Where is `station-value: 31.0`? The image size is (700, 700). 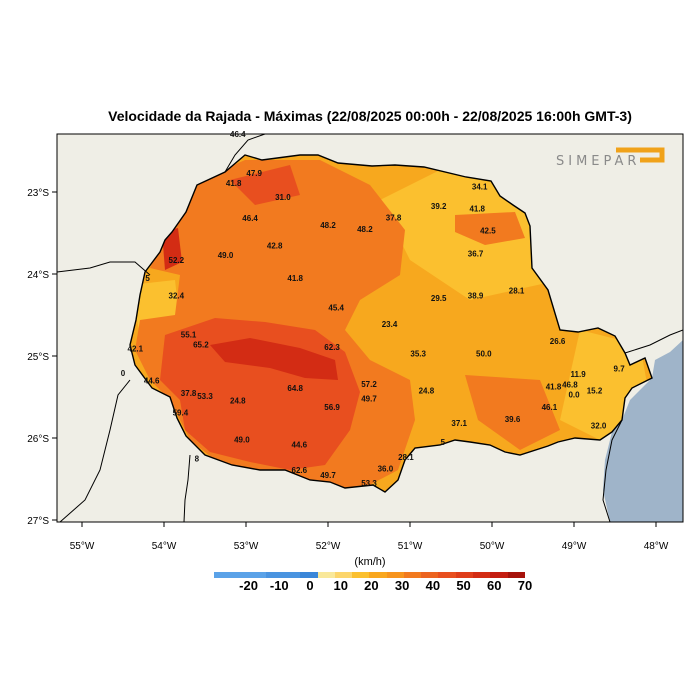
station-value: 31.0 is located at coordinates (283, 197).